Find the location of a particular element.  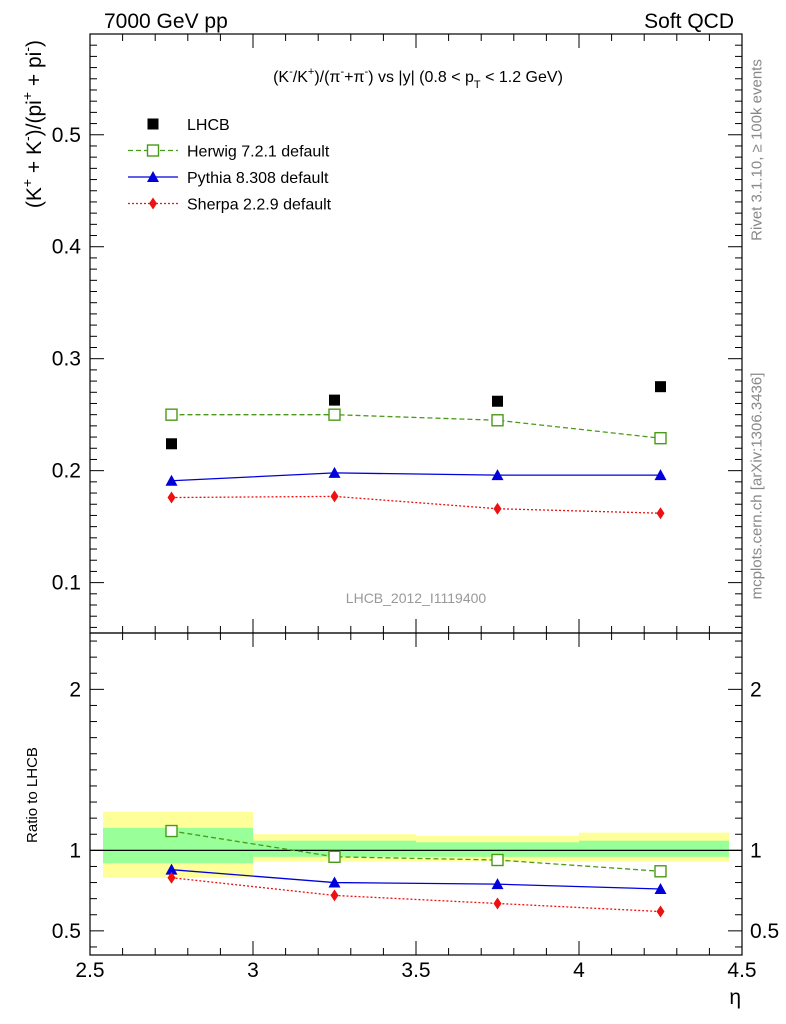

legend-item: Pythia 8.308 default is located at coordinates (228, 178).